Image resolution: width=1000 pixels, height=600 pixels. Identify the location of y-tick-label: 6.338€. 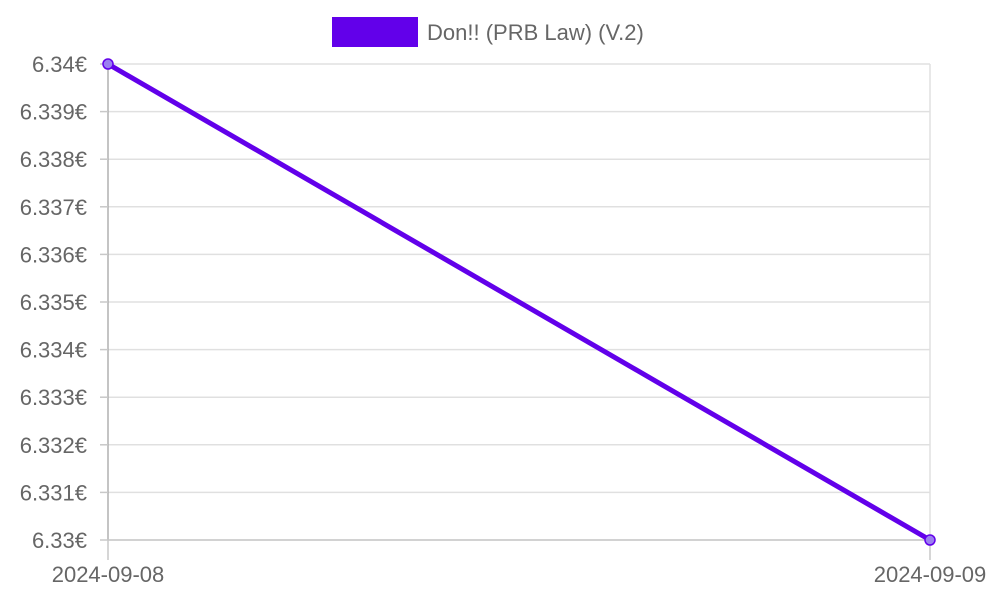
(53, 159).